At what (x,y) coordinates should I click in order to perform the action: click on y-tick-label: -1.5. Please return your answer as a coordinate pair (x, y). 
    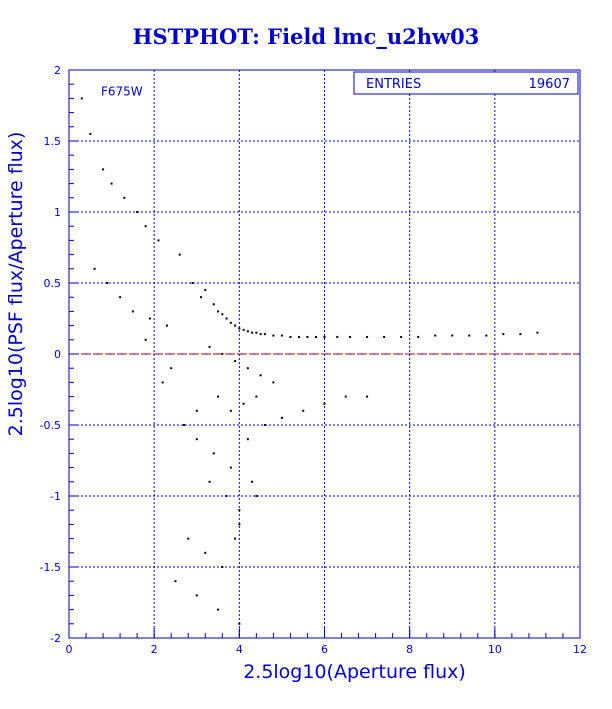
    Looking at the image, I should click on (50, 567).